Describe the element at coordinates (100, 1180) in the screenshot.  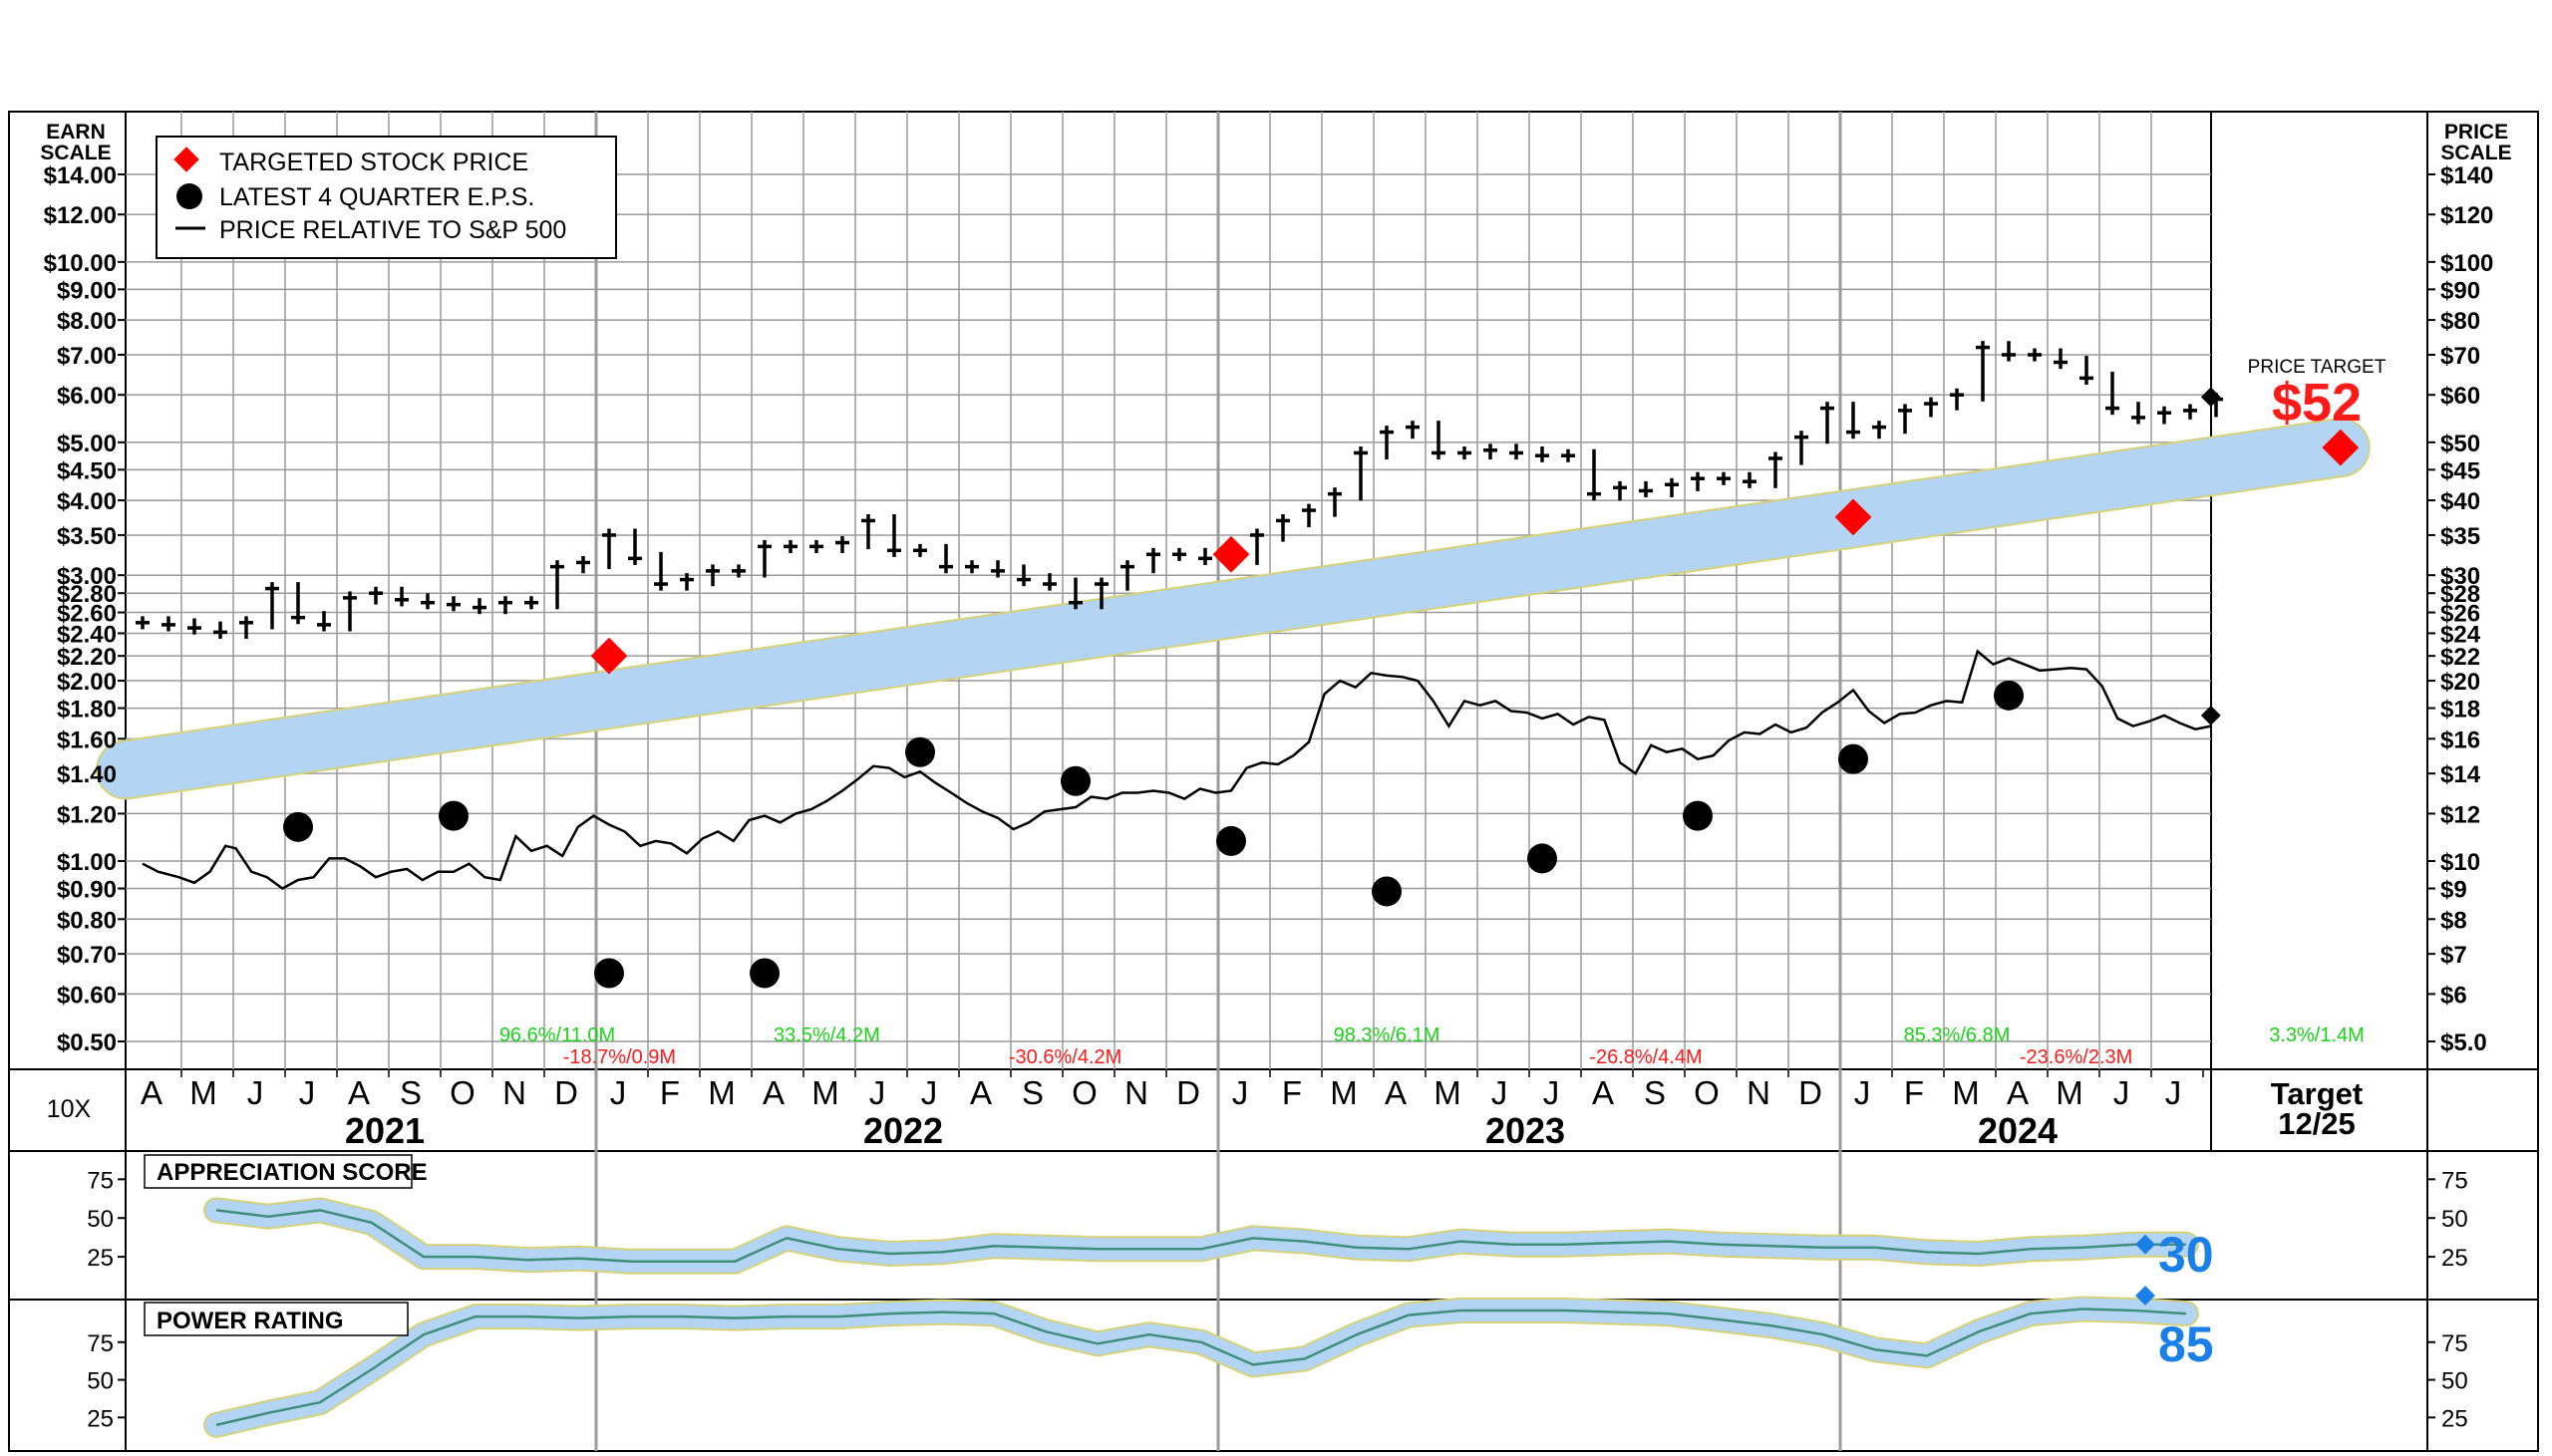
I see `appreciation-tick-left: 75` at that location.